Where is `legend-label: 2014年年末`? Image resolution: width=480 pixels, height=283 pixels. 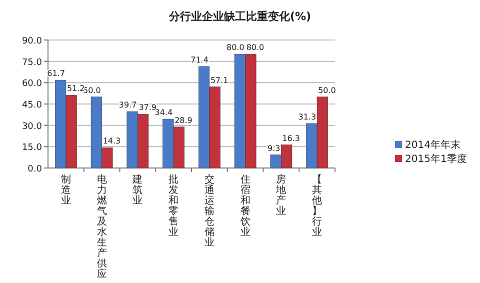 legend-label: 2014年年末 is located at coordinates (432, 145).